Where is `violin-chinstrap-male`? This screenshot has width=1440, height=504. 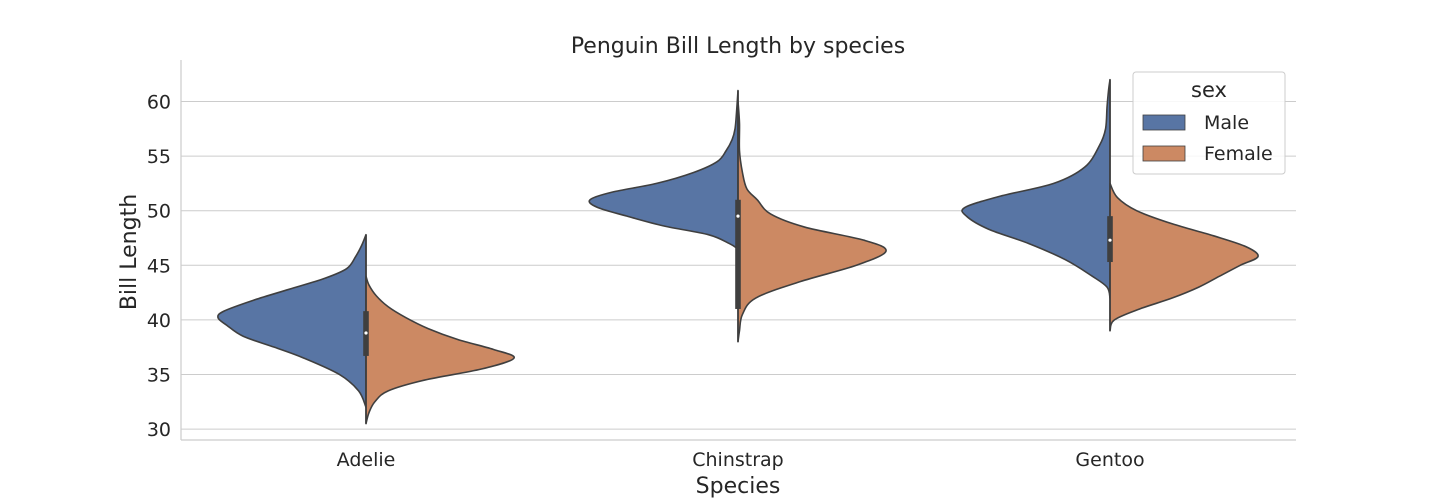 violin-chinstrap-male is located at coordinates (663, 169).